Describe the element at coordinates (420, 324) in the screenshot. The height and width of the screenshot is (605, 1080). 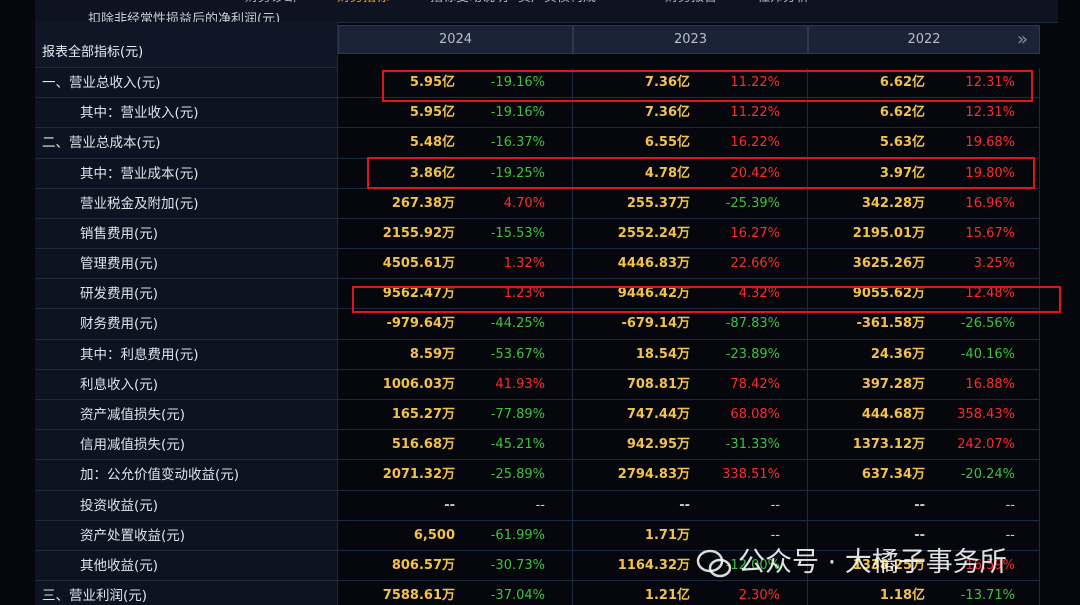
I see `value: -979.64万` at that location.